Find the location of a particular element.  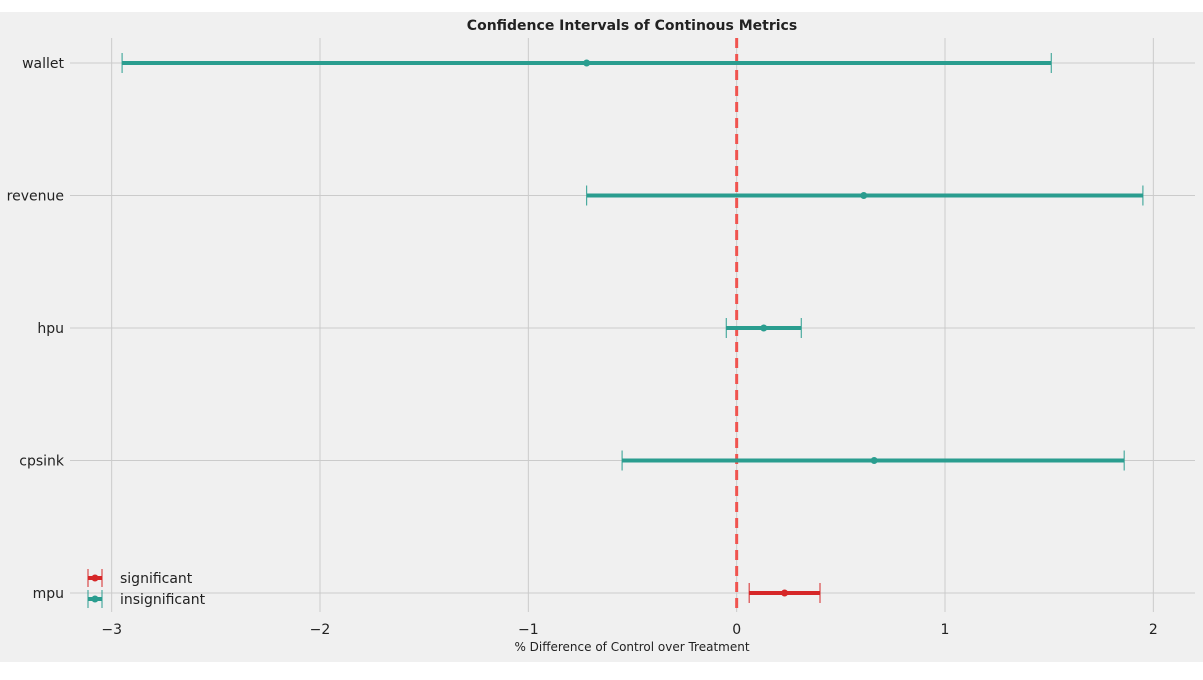

estimate-point-cpsink is located at coordinates (874, 460).